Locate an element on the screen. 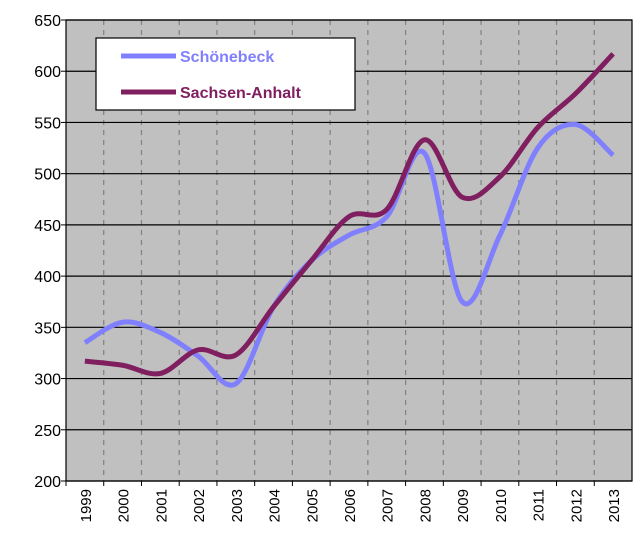 Image resolution: width=637 pixels, height=543 pixels. y-tick-label: 250 is located at coordinates (47, 431).